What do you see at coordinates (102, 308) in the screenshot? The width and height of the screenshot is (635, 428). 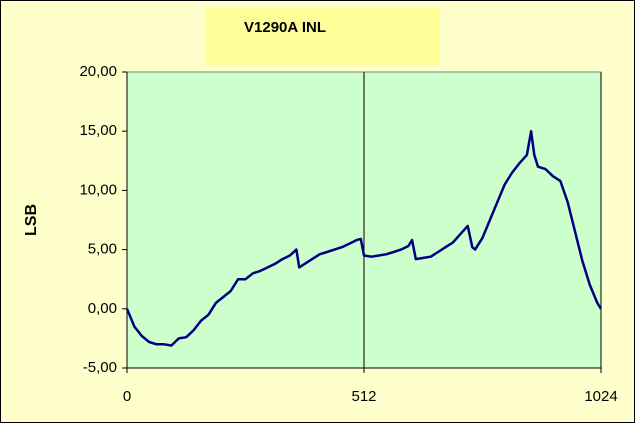 I see `y-tick-label: 0,00` at bounding box center [102, 308].